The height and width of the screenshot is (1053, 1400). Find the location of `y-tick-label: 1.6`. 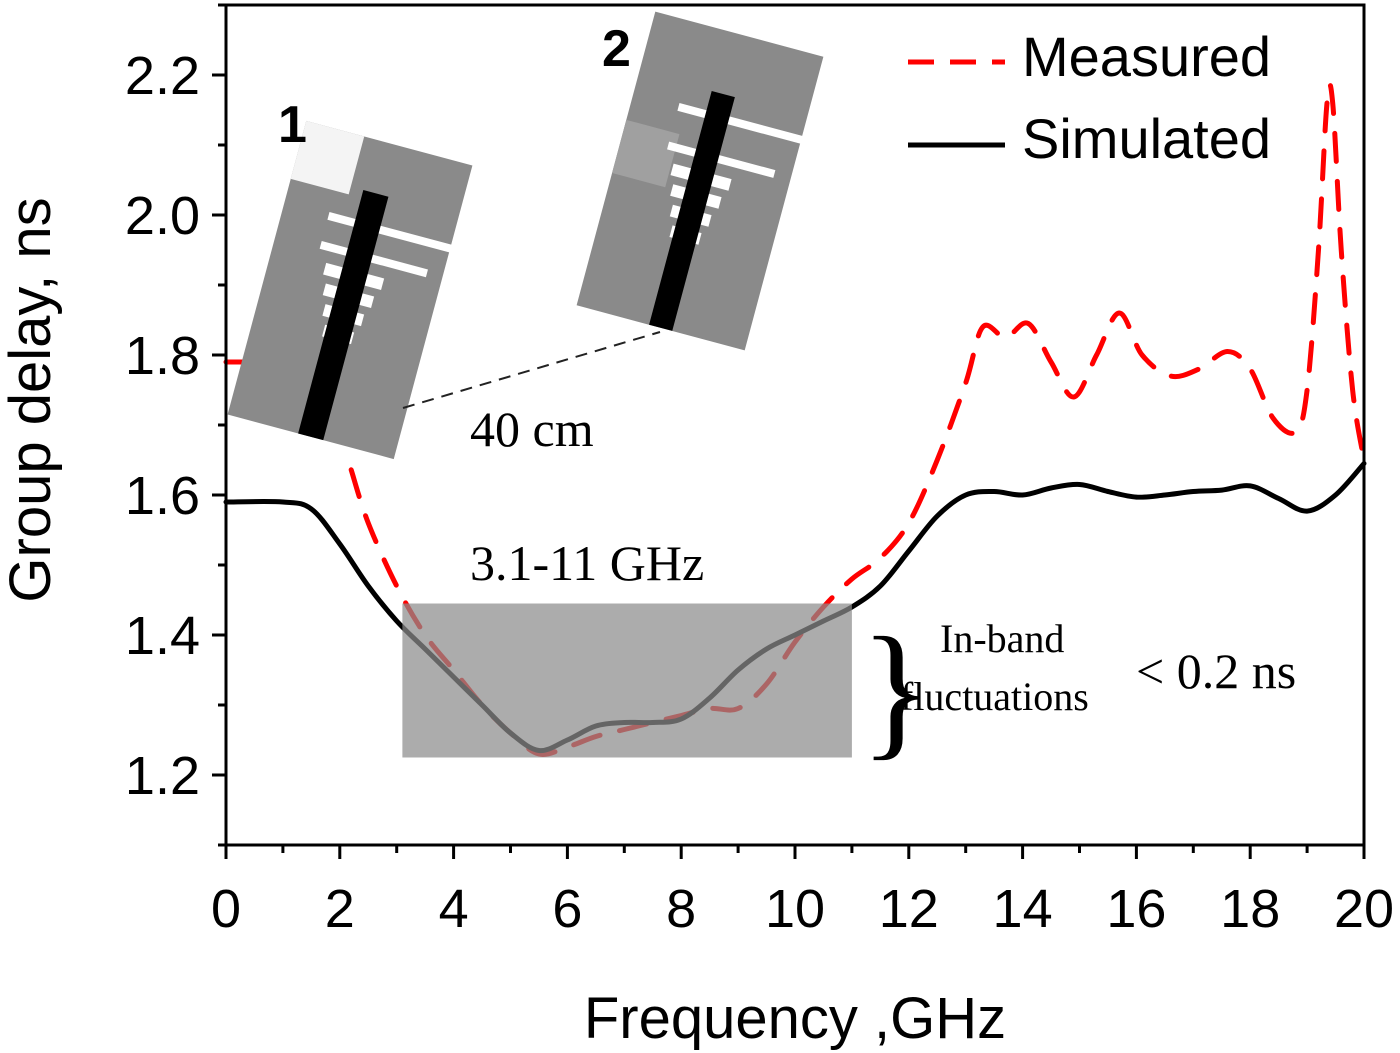

y-tick-label: 1.6 is located at coordinates (162, 496).